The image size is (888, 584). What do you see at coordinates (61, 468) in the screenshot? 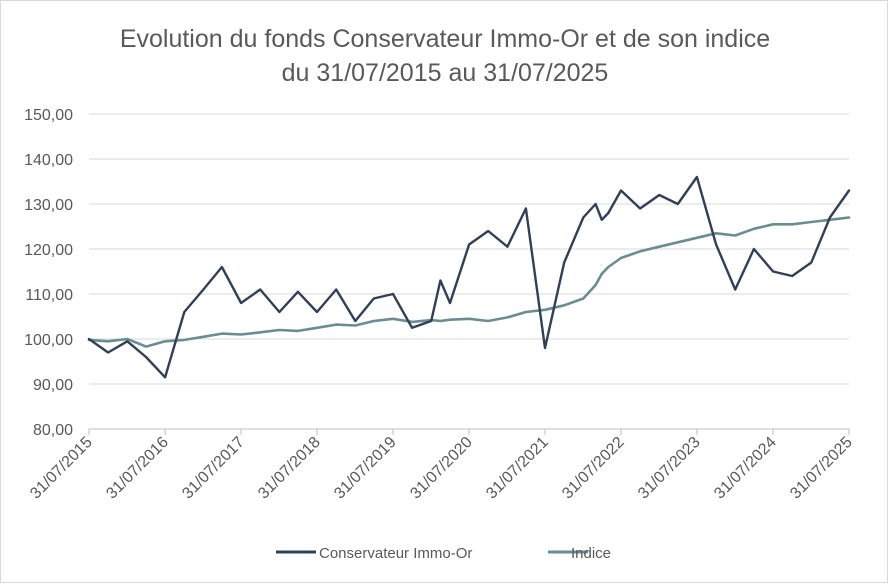
I see `x-tick-label: 31/07/2015` at bounding box center [61, 468].